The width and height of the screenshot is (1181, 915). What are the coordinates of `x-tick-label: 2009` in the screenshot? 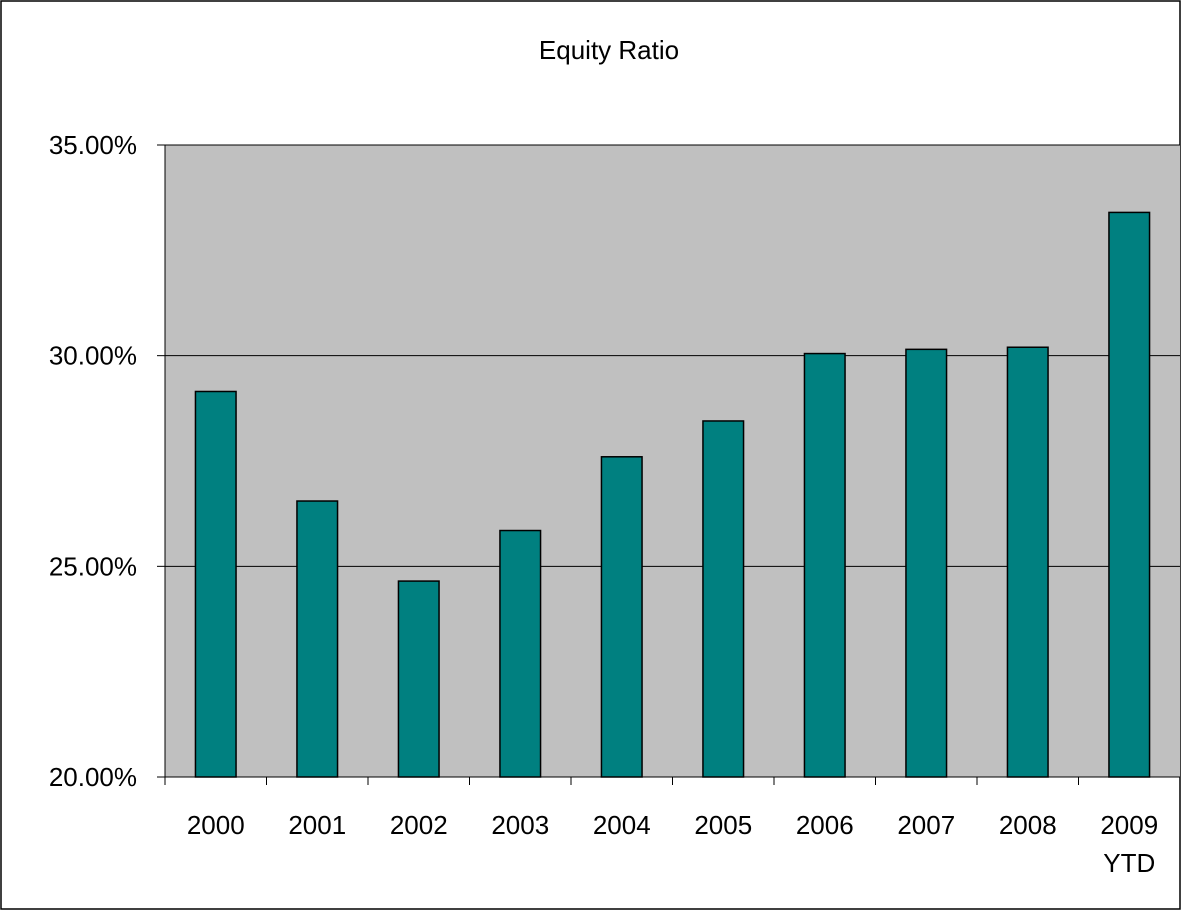 It's located at (1129, 825).